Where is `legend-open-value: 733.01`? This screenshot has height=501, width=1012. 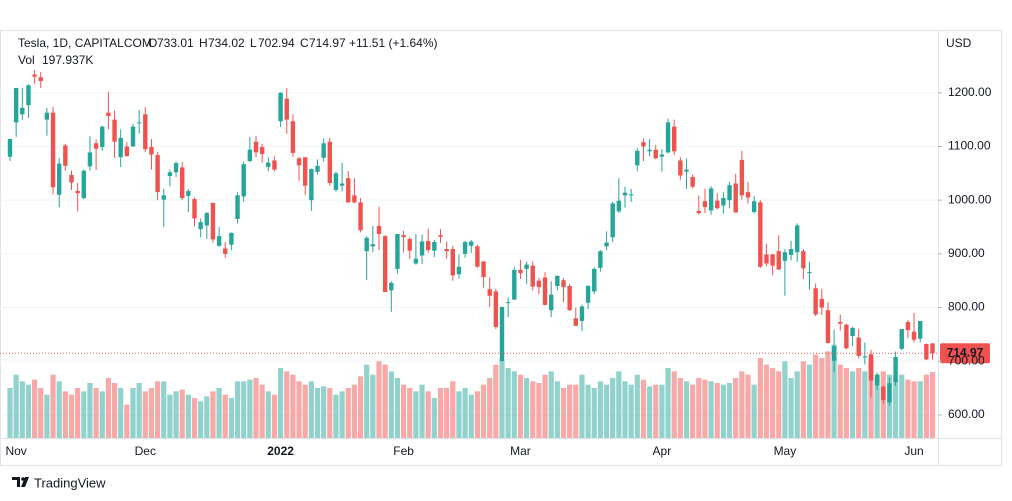 legend-open-value: 733.01 is located at coordinates (175, 43).